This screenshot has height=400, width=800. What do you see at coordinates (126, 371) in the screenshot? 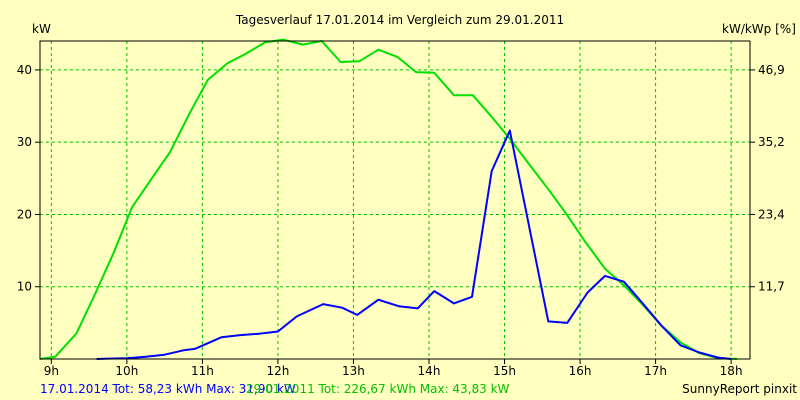
I see `x-tick-label: 10h` at bounding box center [126, 371].